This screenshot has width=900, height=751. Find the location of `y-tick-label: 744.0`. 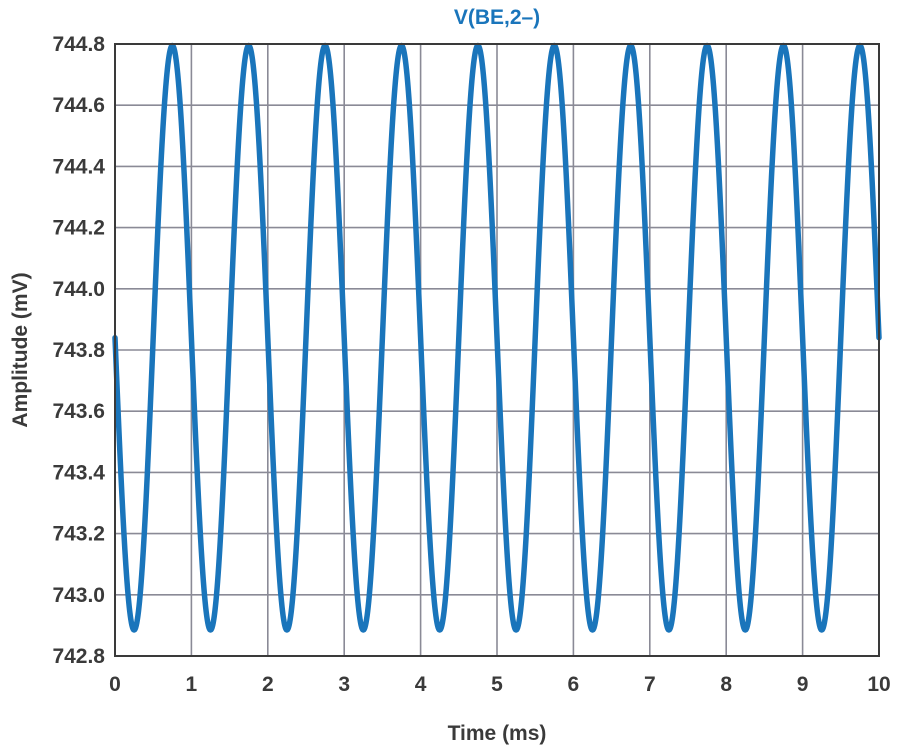

y-tick-label: 744.0 is located at coordinates (78, 289).